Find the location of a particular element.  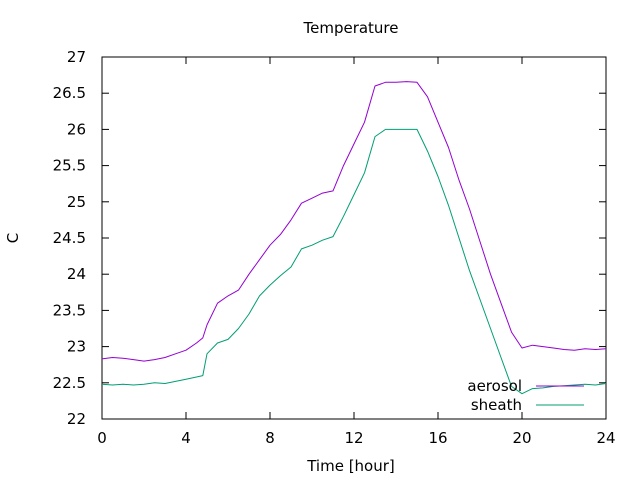

y-tick-label: 26 is located at coordinates (76, 129).